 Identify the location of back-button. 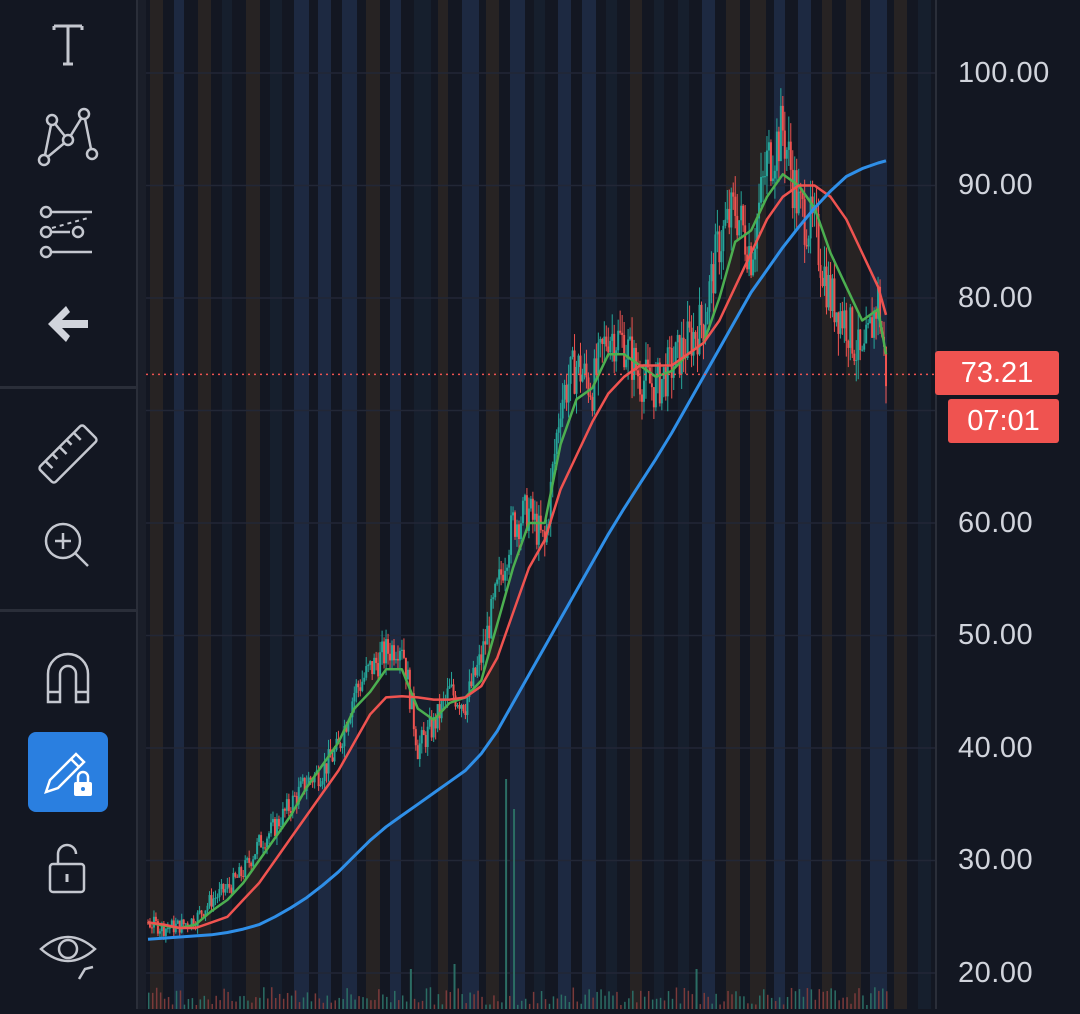
(68, 324).